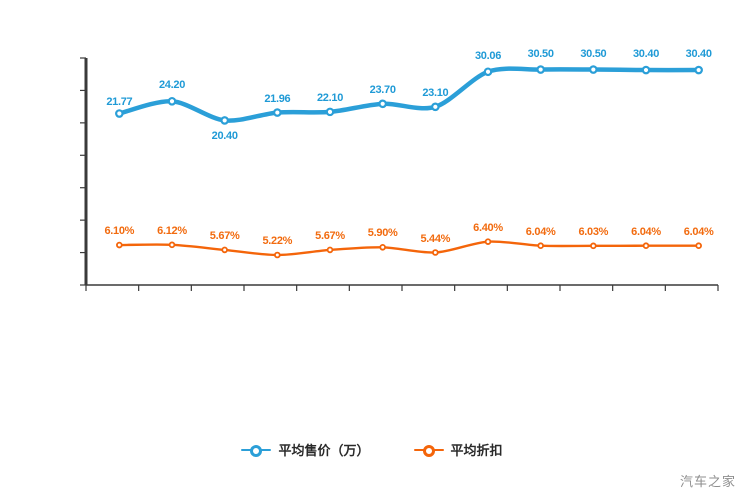  I want to click on series-line-orange, so click(409, 248).